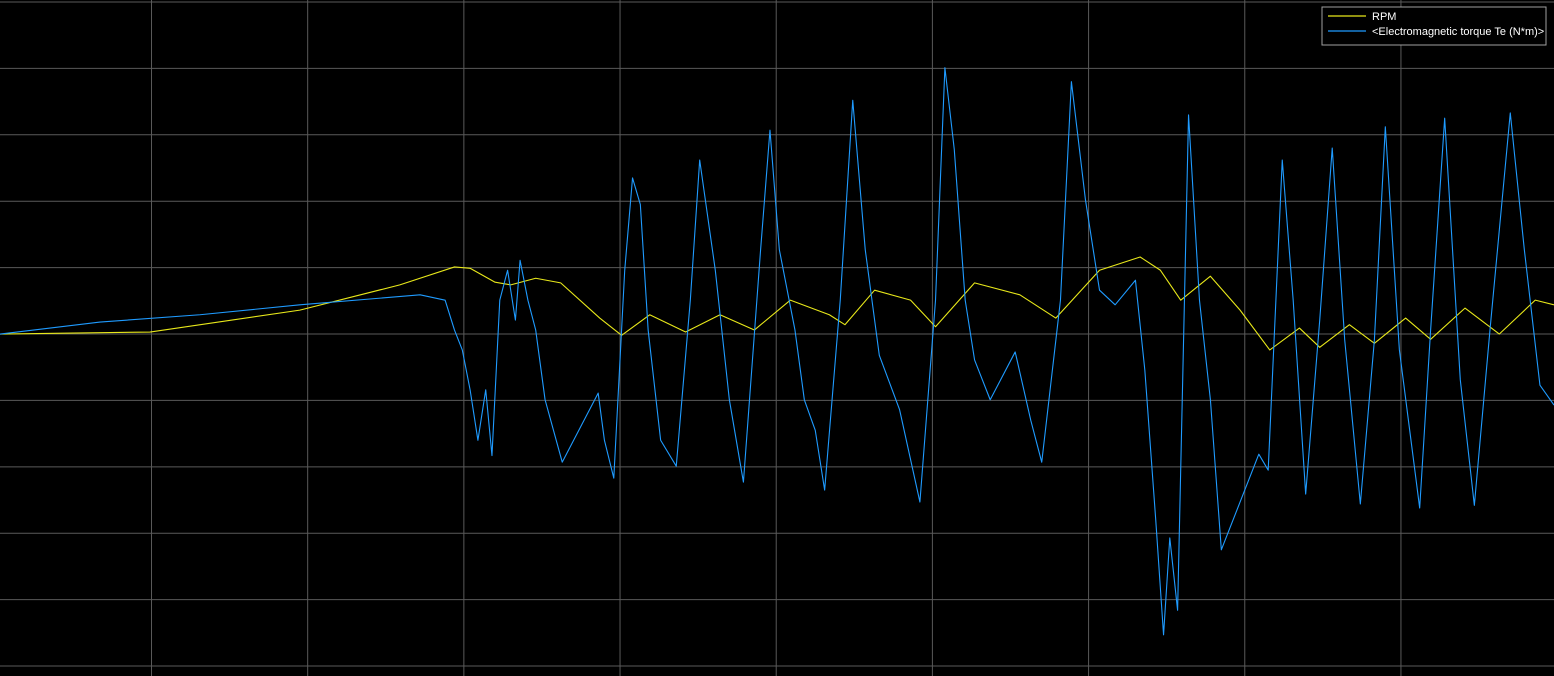 This screenshot has width=1554, height=676. I want to click on legend-label: RPM, so click(1384, 17).